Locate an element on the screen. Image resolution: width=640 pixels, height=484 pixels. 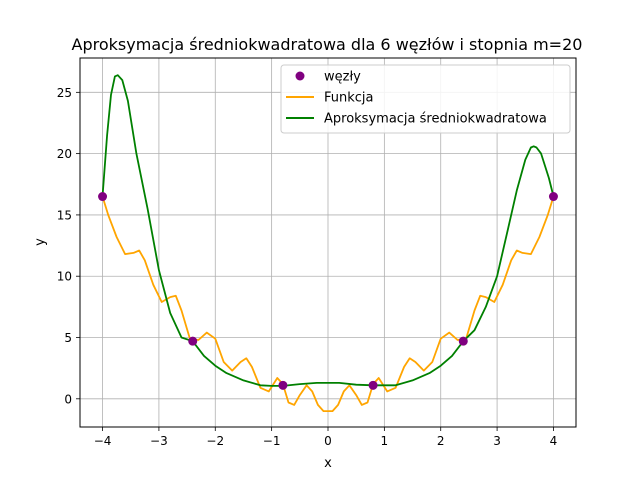
legend-box is located at coordinates (425, 99).